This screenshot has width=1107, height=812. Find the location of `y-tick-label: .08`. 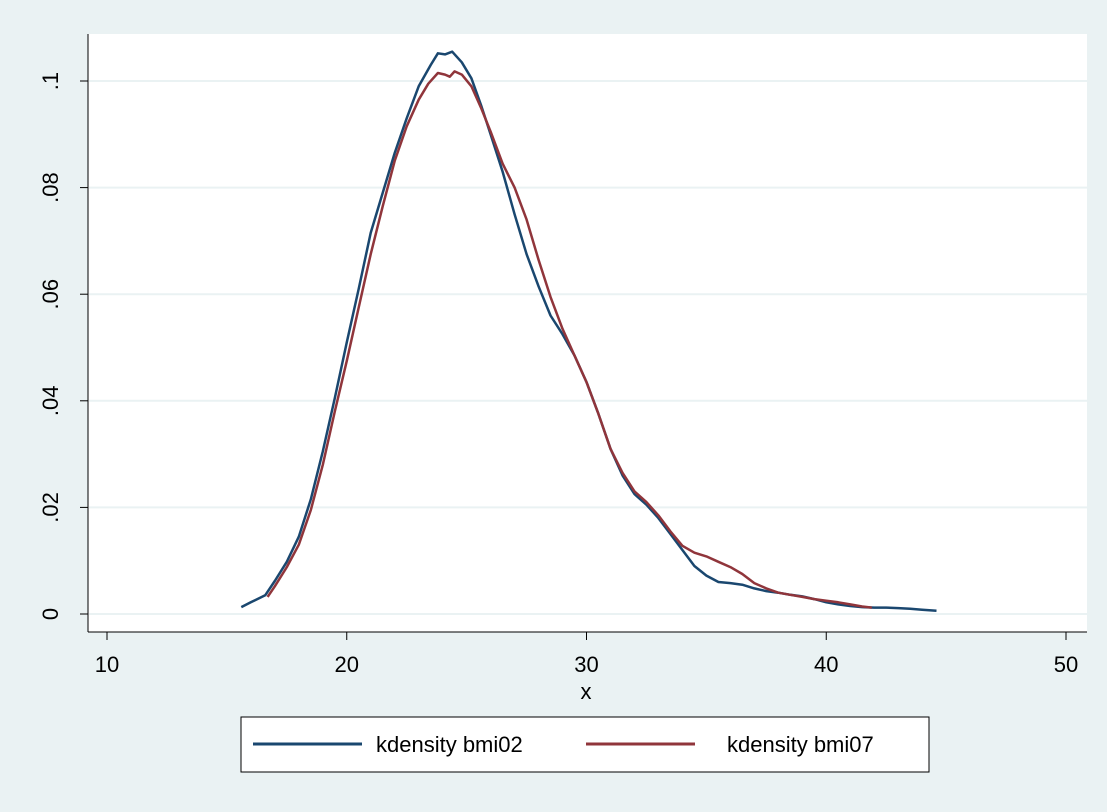

y-tick-label: .08 is located at coordinates (50, 187).